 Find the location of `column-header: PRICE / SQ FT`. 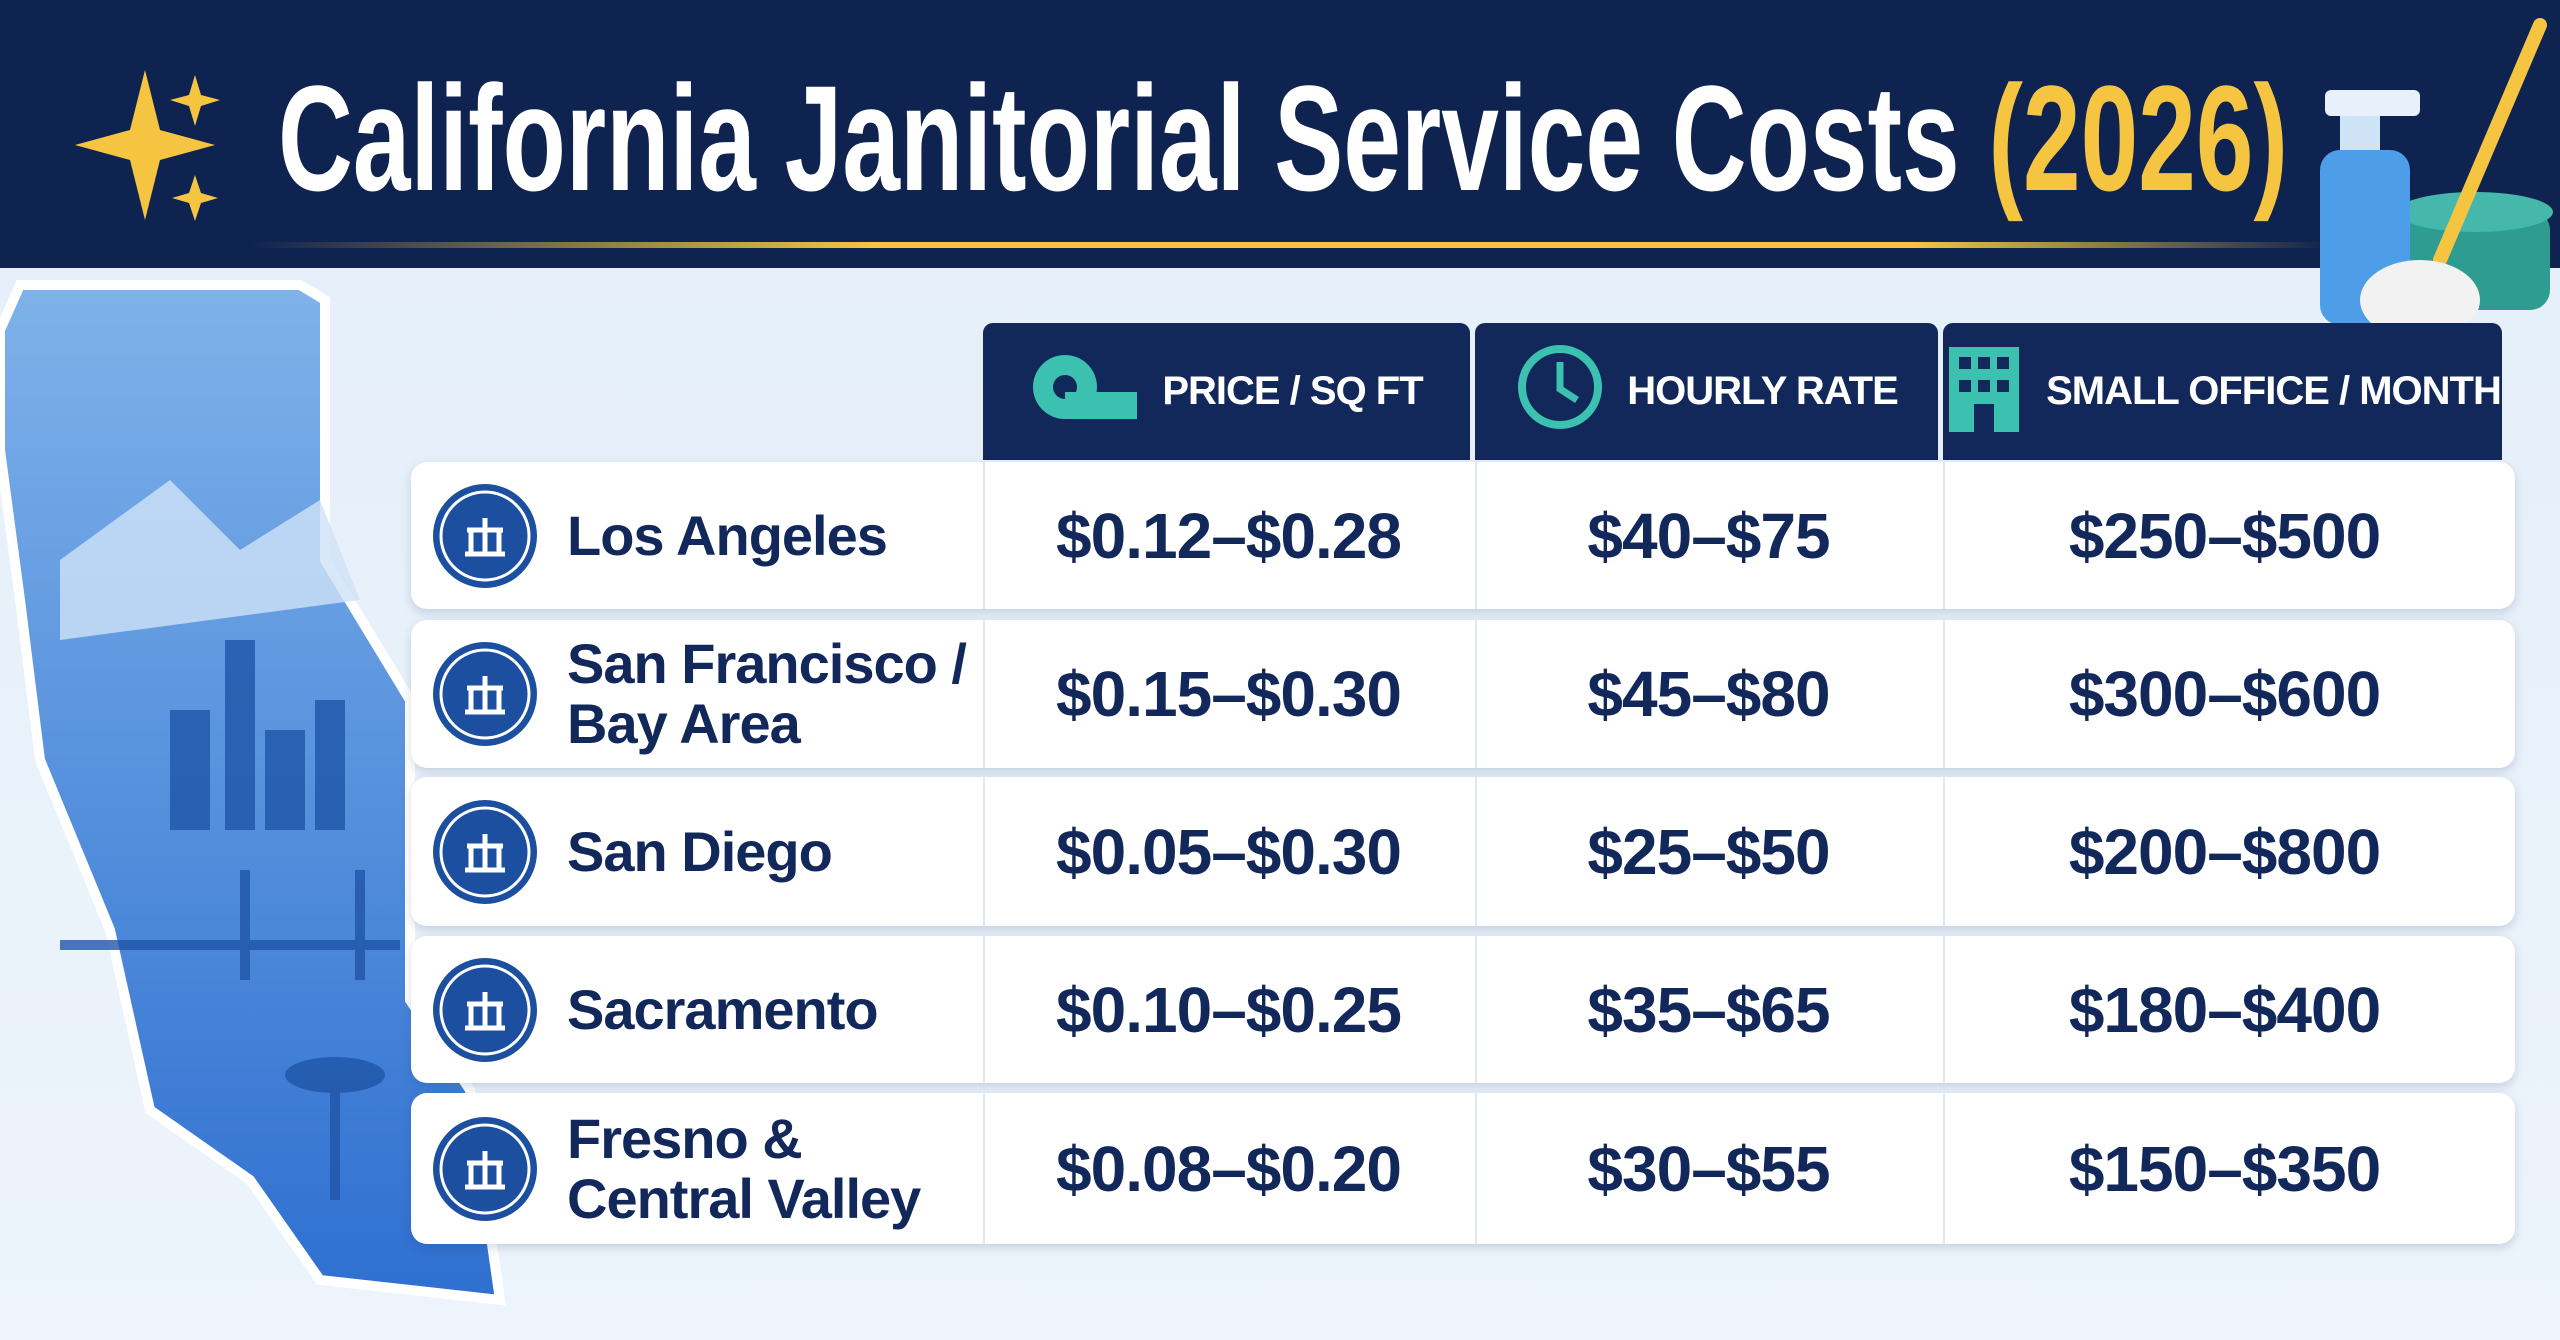

column-header: PRICE / SQ FT is located at coordinates (1226, 391).